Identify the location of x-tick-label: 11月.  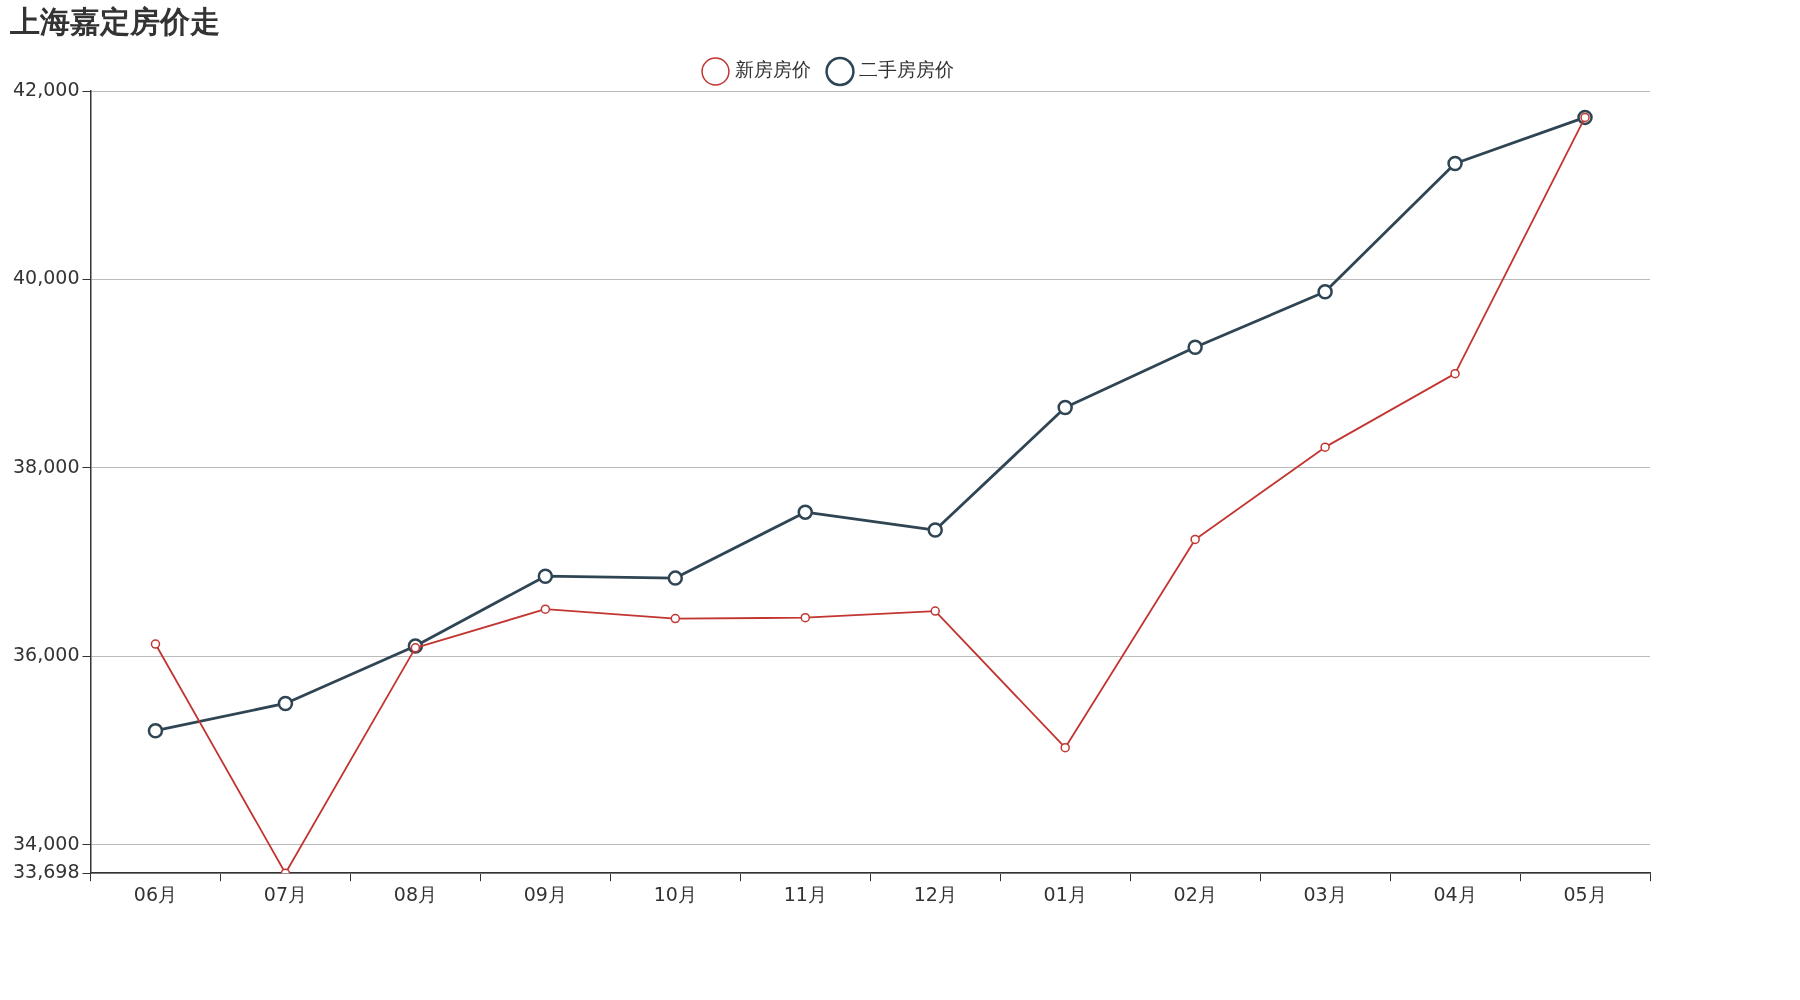
(805, 893).